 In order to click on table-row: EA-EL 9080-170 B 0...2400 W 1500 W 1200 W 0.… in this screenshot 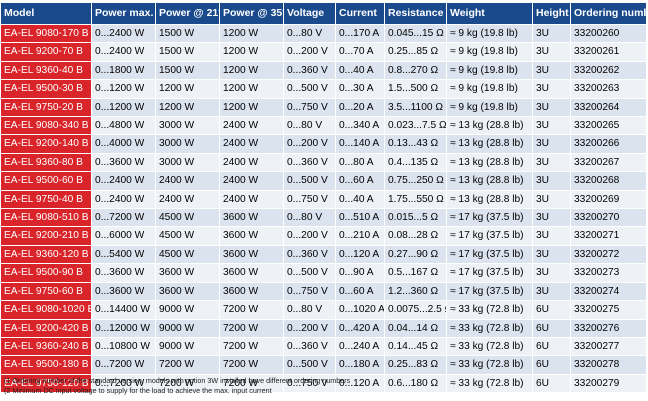, I will do `click(324, 34)`.